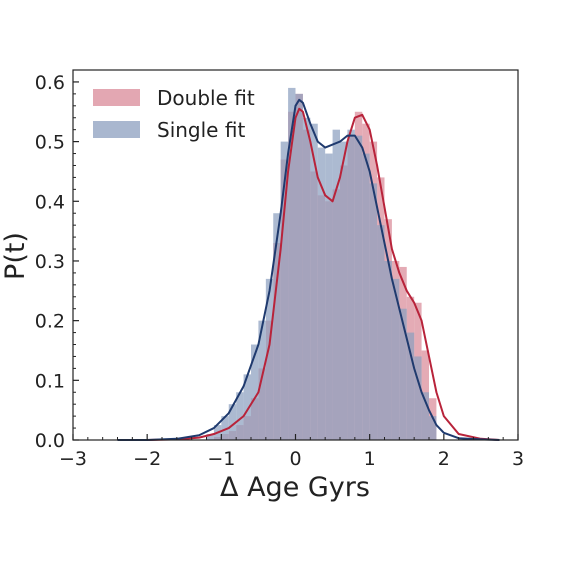 The height and width of the screenshot is (576, 576). What do you see at coordinates (50, 441) in the screenshot?
I see `y-tick-label: 0.0` at bounding box center [50, 441].